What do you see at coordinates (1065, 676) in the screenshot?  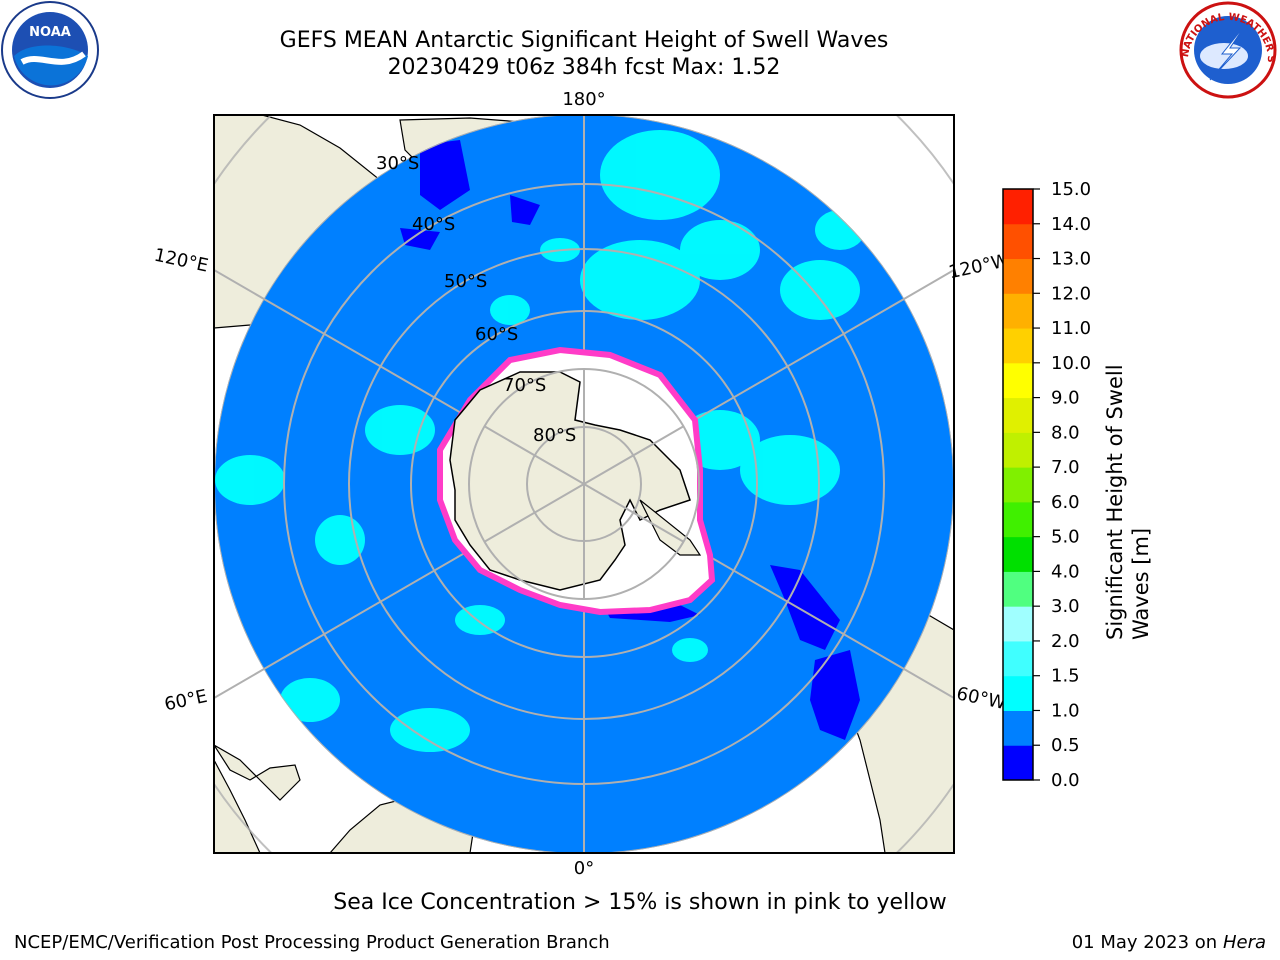 I see `colorbar-tick-label: 1.5` at bounding box center [1065, 676].